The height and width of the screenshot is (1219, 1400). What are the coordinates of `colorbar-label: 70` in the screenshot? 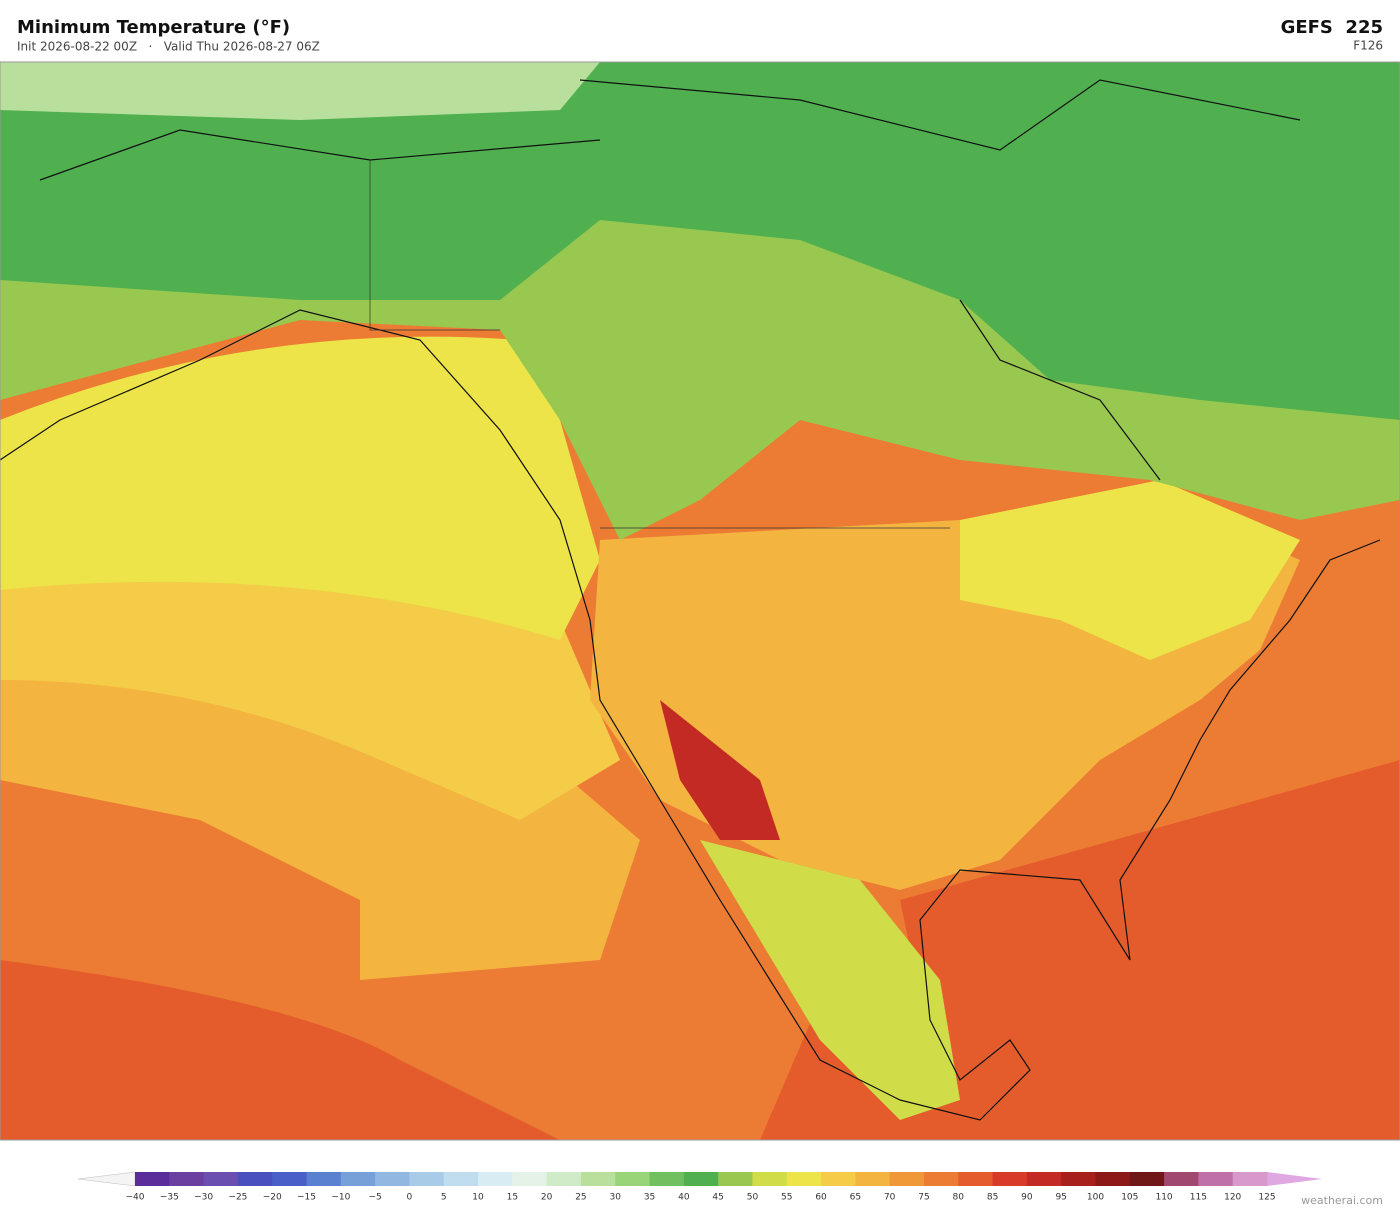 It's located at (890, 1198).